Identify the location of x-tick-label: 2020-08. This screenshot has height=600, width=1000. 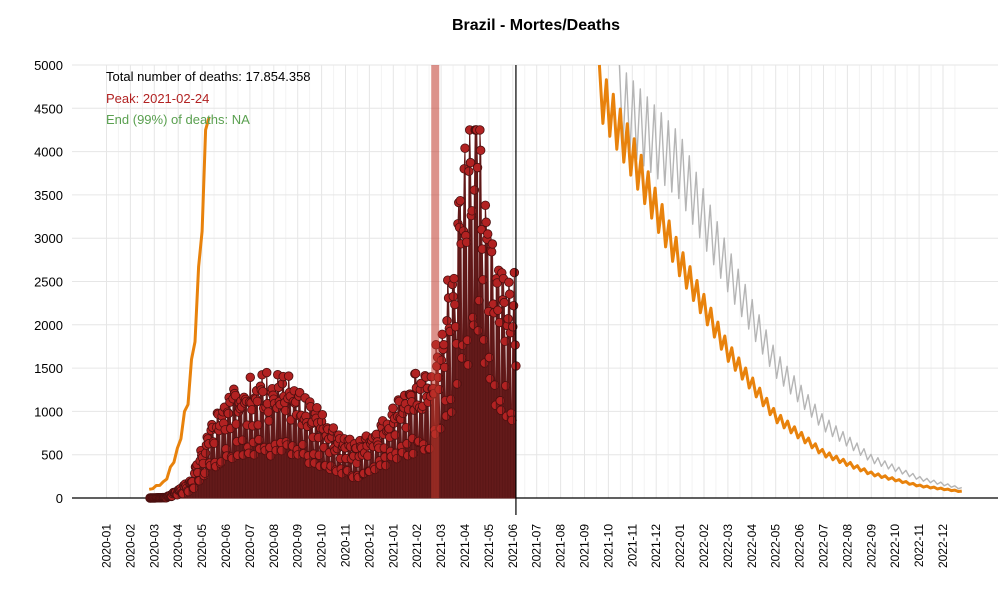
(274, 546).